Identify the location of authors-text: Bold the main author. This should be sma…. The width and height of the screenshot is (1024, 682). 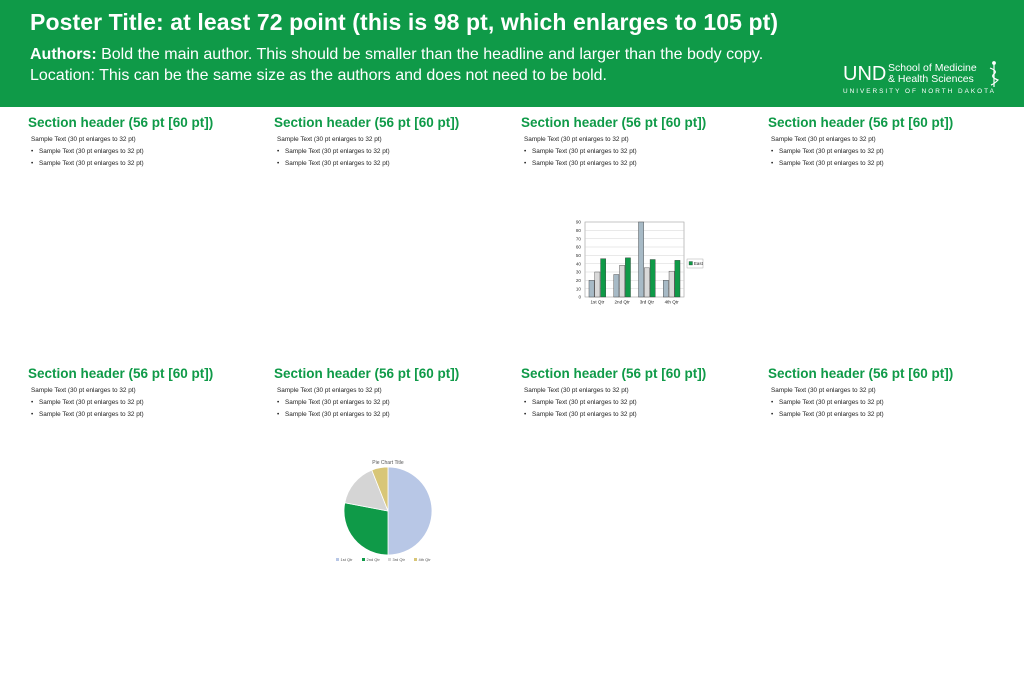
(432, 54).